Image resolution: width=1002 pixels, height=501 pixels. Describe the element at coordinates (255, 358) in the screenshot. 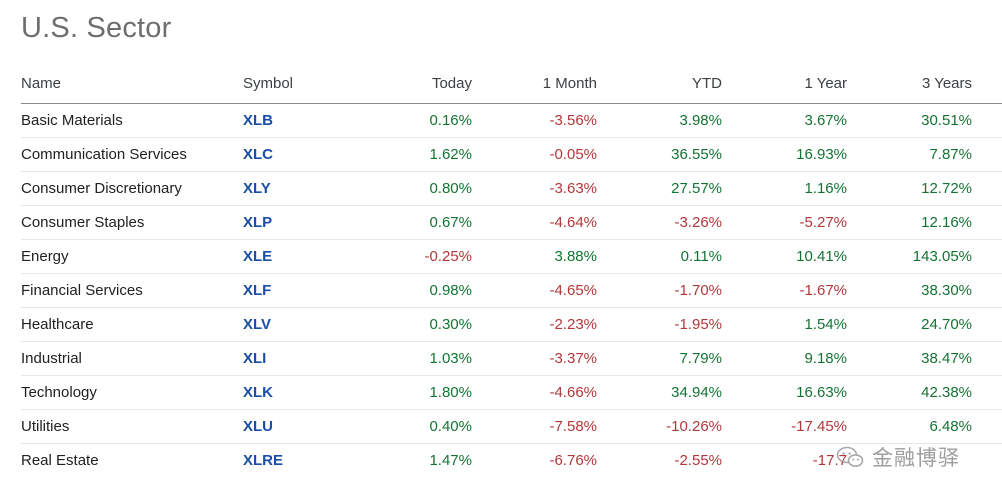

I see `symbol-link: XLI` at that location.